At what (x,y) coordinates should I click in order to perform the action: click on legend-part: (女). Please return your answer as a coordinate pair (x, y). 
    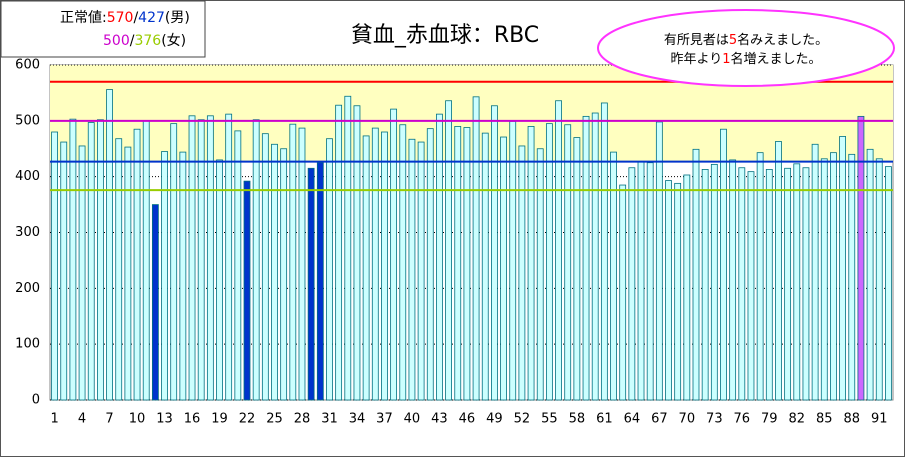
    Looking at the image, I should click on (173, 40).